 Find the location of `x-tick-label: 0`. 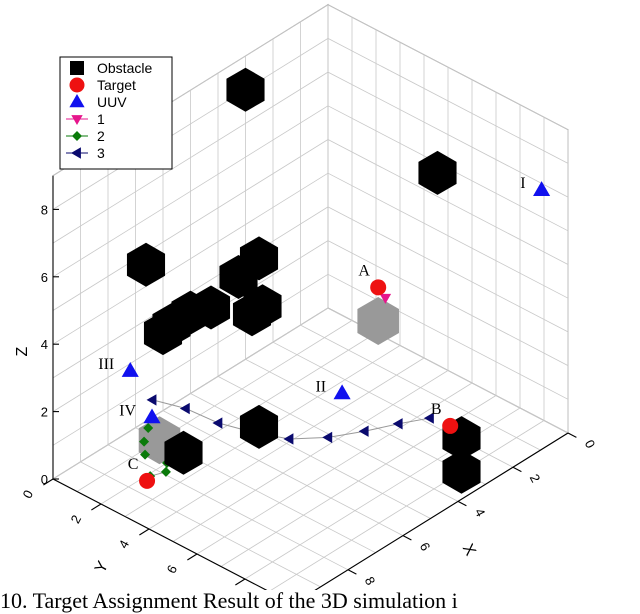

x-tick-label: 0 is located at coordinates (590, 443).